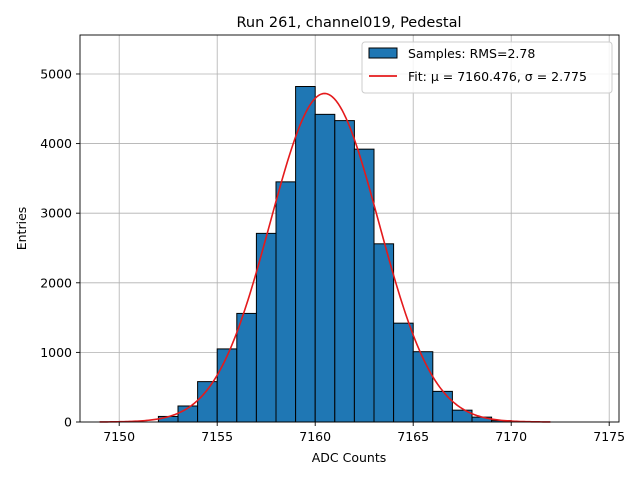 Image resolution: width=640 pixels, height=480 pixels. What do you see at coordinates (364, 433) in the screenshot?
I see `x-axis-ticks: 7150 7155 7160 7165 7170 7175` at bounding box center [364, 433].